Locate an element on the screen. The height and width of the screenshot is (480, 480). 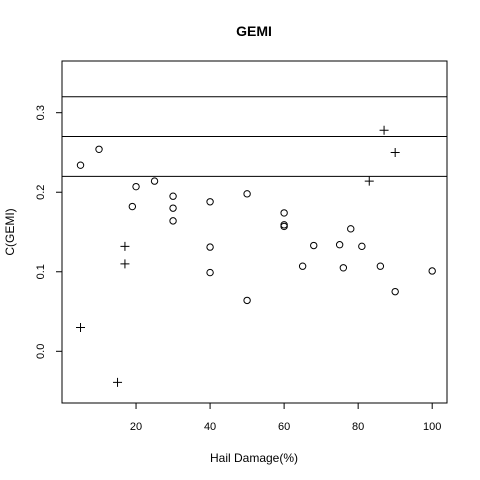
x-tick-label: 60 is located at coordinates (284, 427).